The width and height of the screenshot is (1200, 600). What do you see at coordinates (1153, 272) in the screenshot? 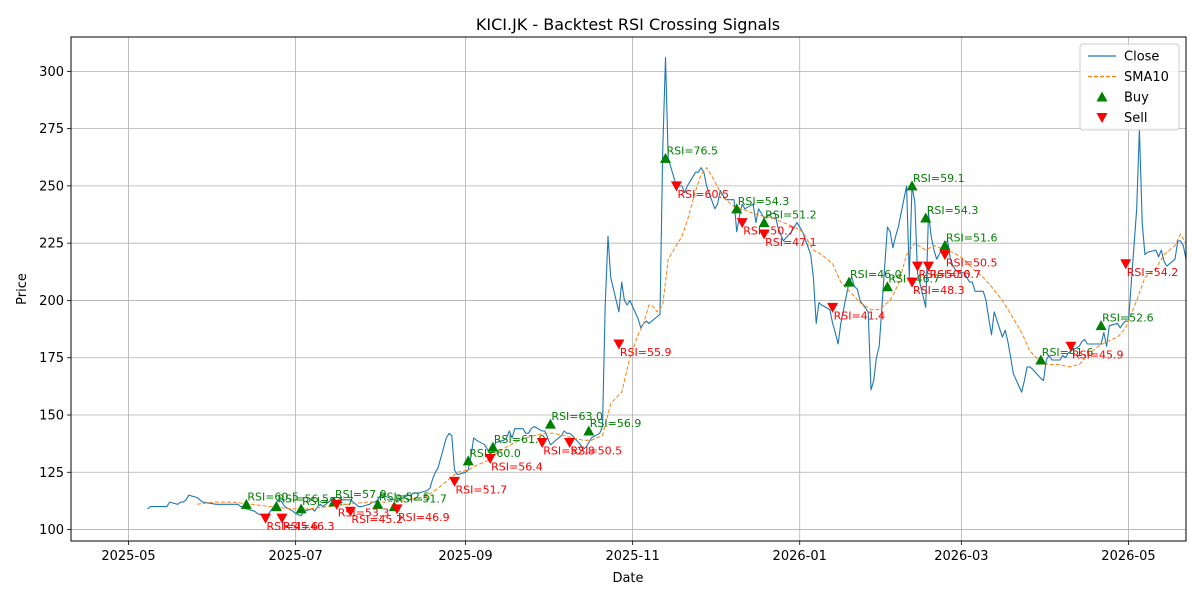
I see `sell-rsi-label: RSI=54.2` at bounding box center [1153, 272].